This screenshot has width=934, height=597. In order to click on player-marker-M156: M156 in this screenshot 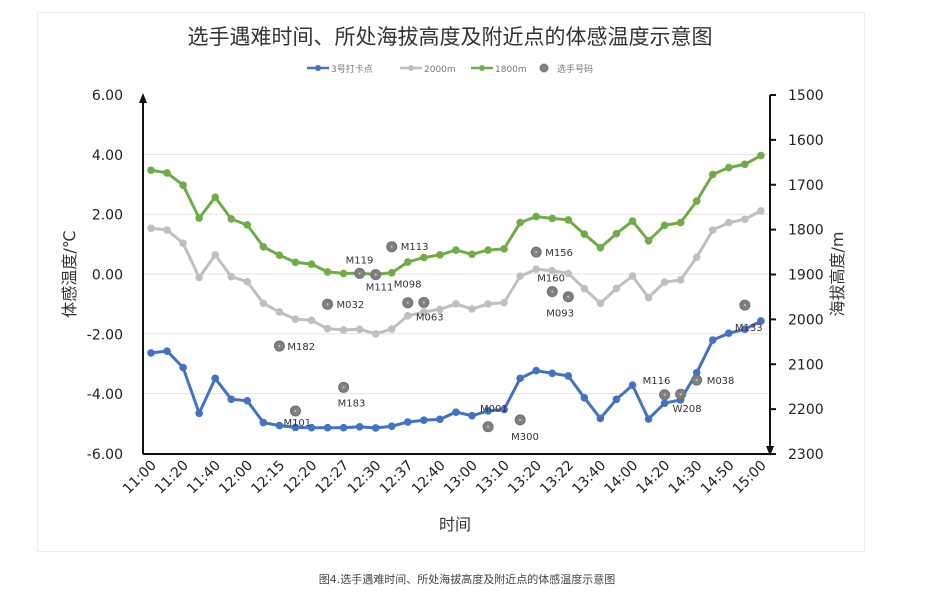, I will do `click(551, 252)`.